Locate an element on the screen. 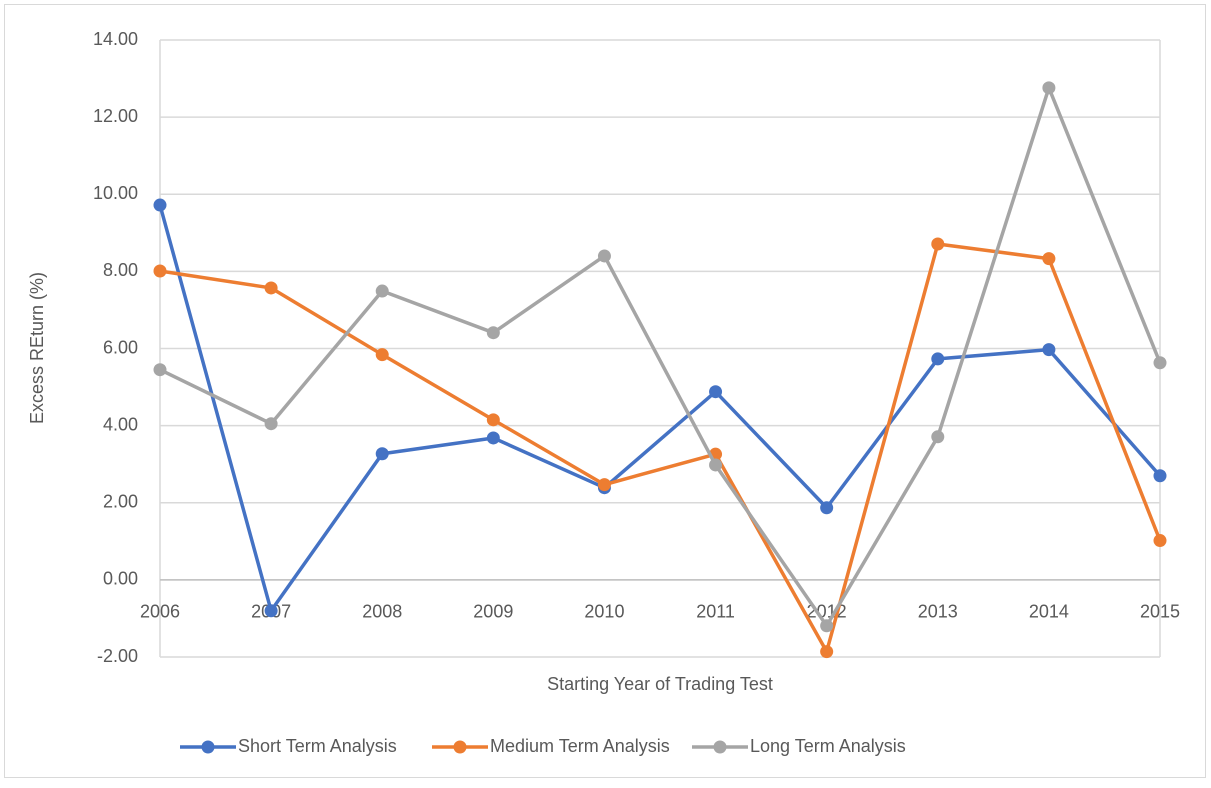 The height and width of the screenshot is (788, 1211). legend-label: Short Term Analysis is located at coordinates (317, 746).